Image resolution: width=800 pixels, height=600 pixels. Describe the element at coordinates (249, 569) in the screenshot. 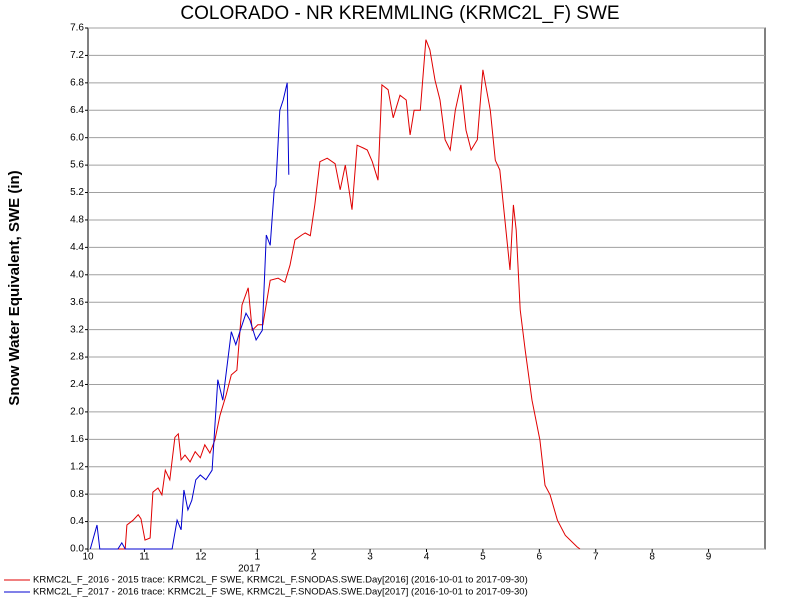

I see `year-label: 2017` at that location.